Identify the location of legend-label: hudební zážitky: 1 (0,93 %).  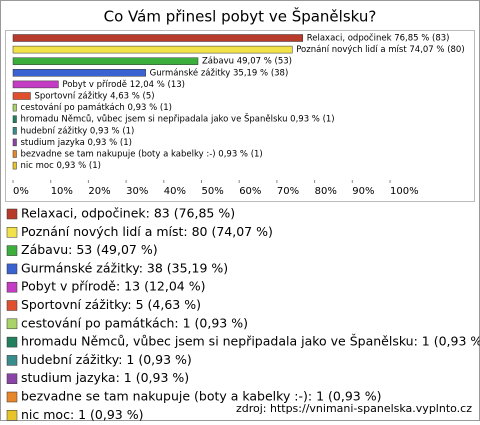
(106, 359).